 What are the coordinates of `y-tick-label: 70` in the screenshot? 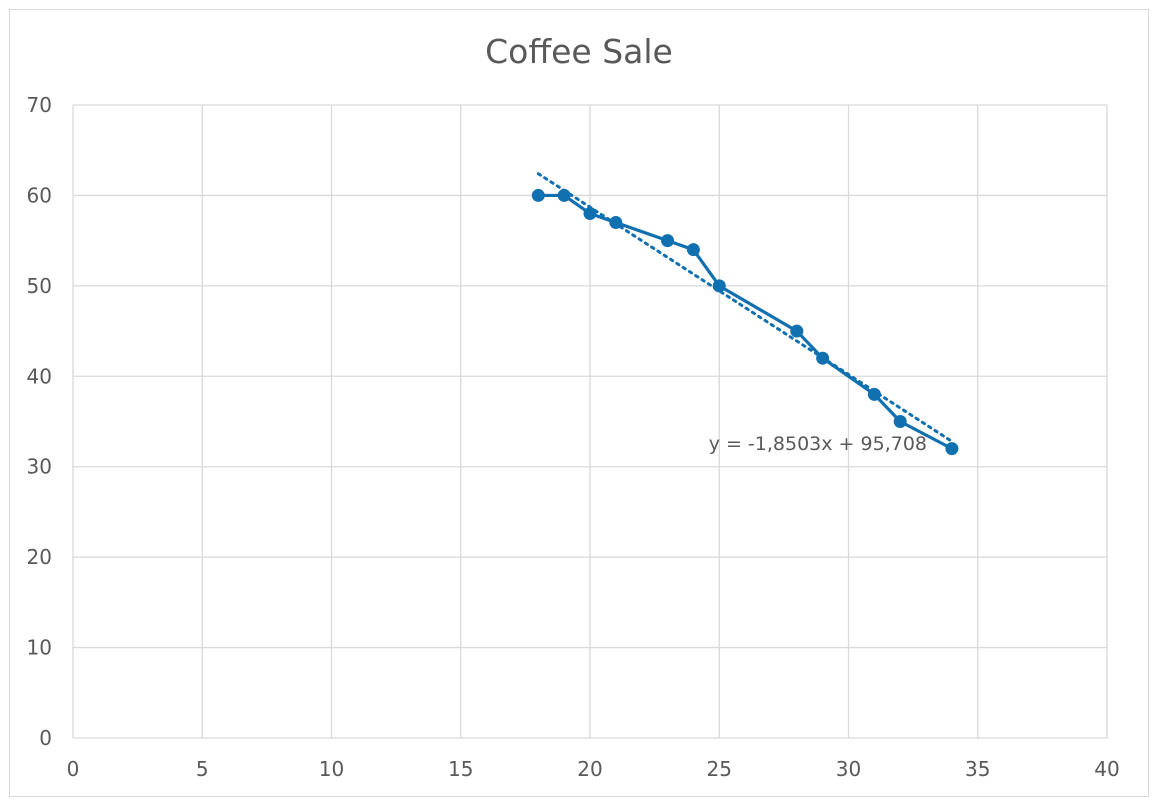 It's located at (39, 105).